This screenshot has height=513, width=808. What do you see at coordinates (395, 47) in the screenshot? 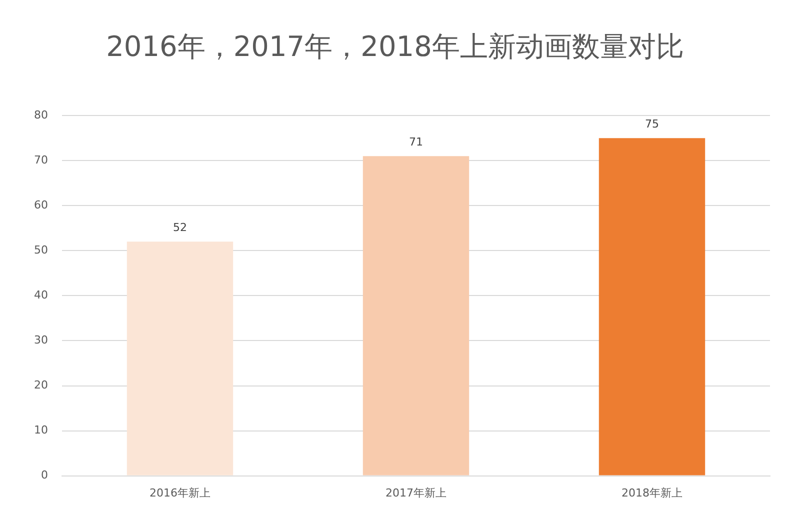
I see `chart-title: 2016年，2017年，2018年上新动画数量对比` at bounding box center [395, 47].